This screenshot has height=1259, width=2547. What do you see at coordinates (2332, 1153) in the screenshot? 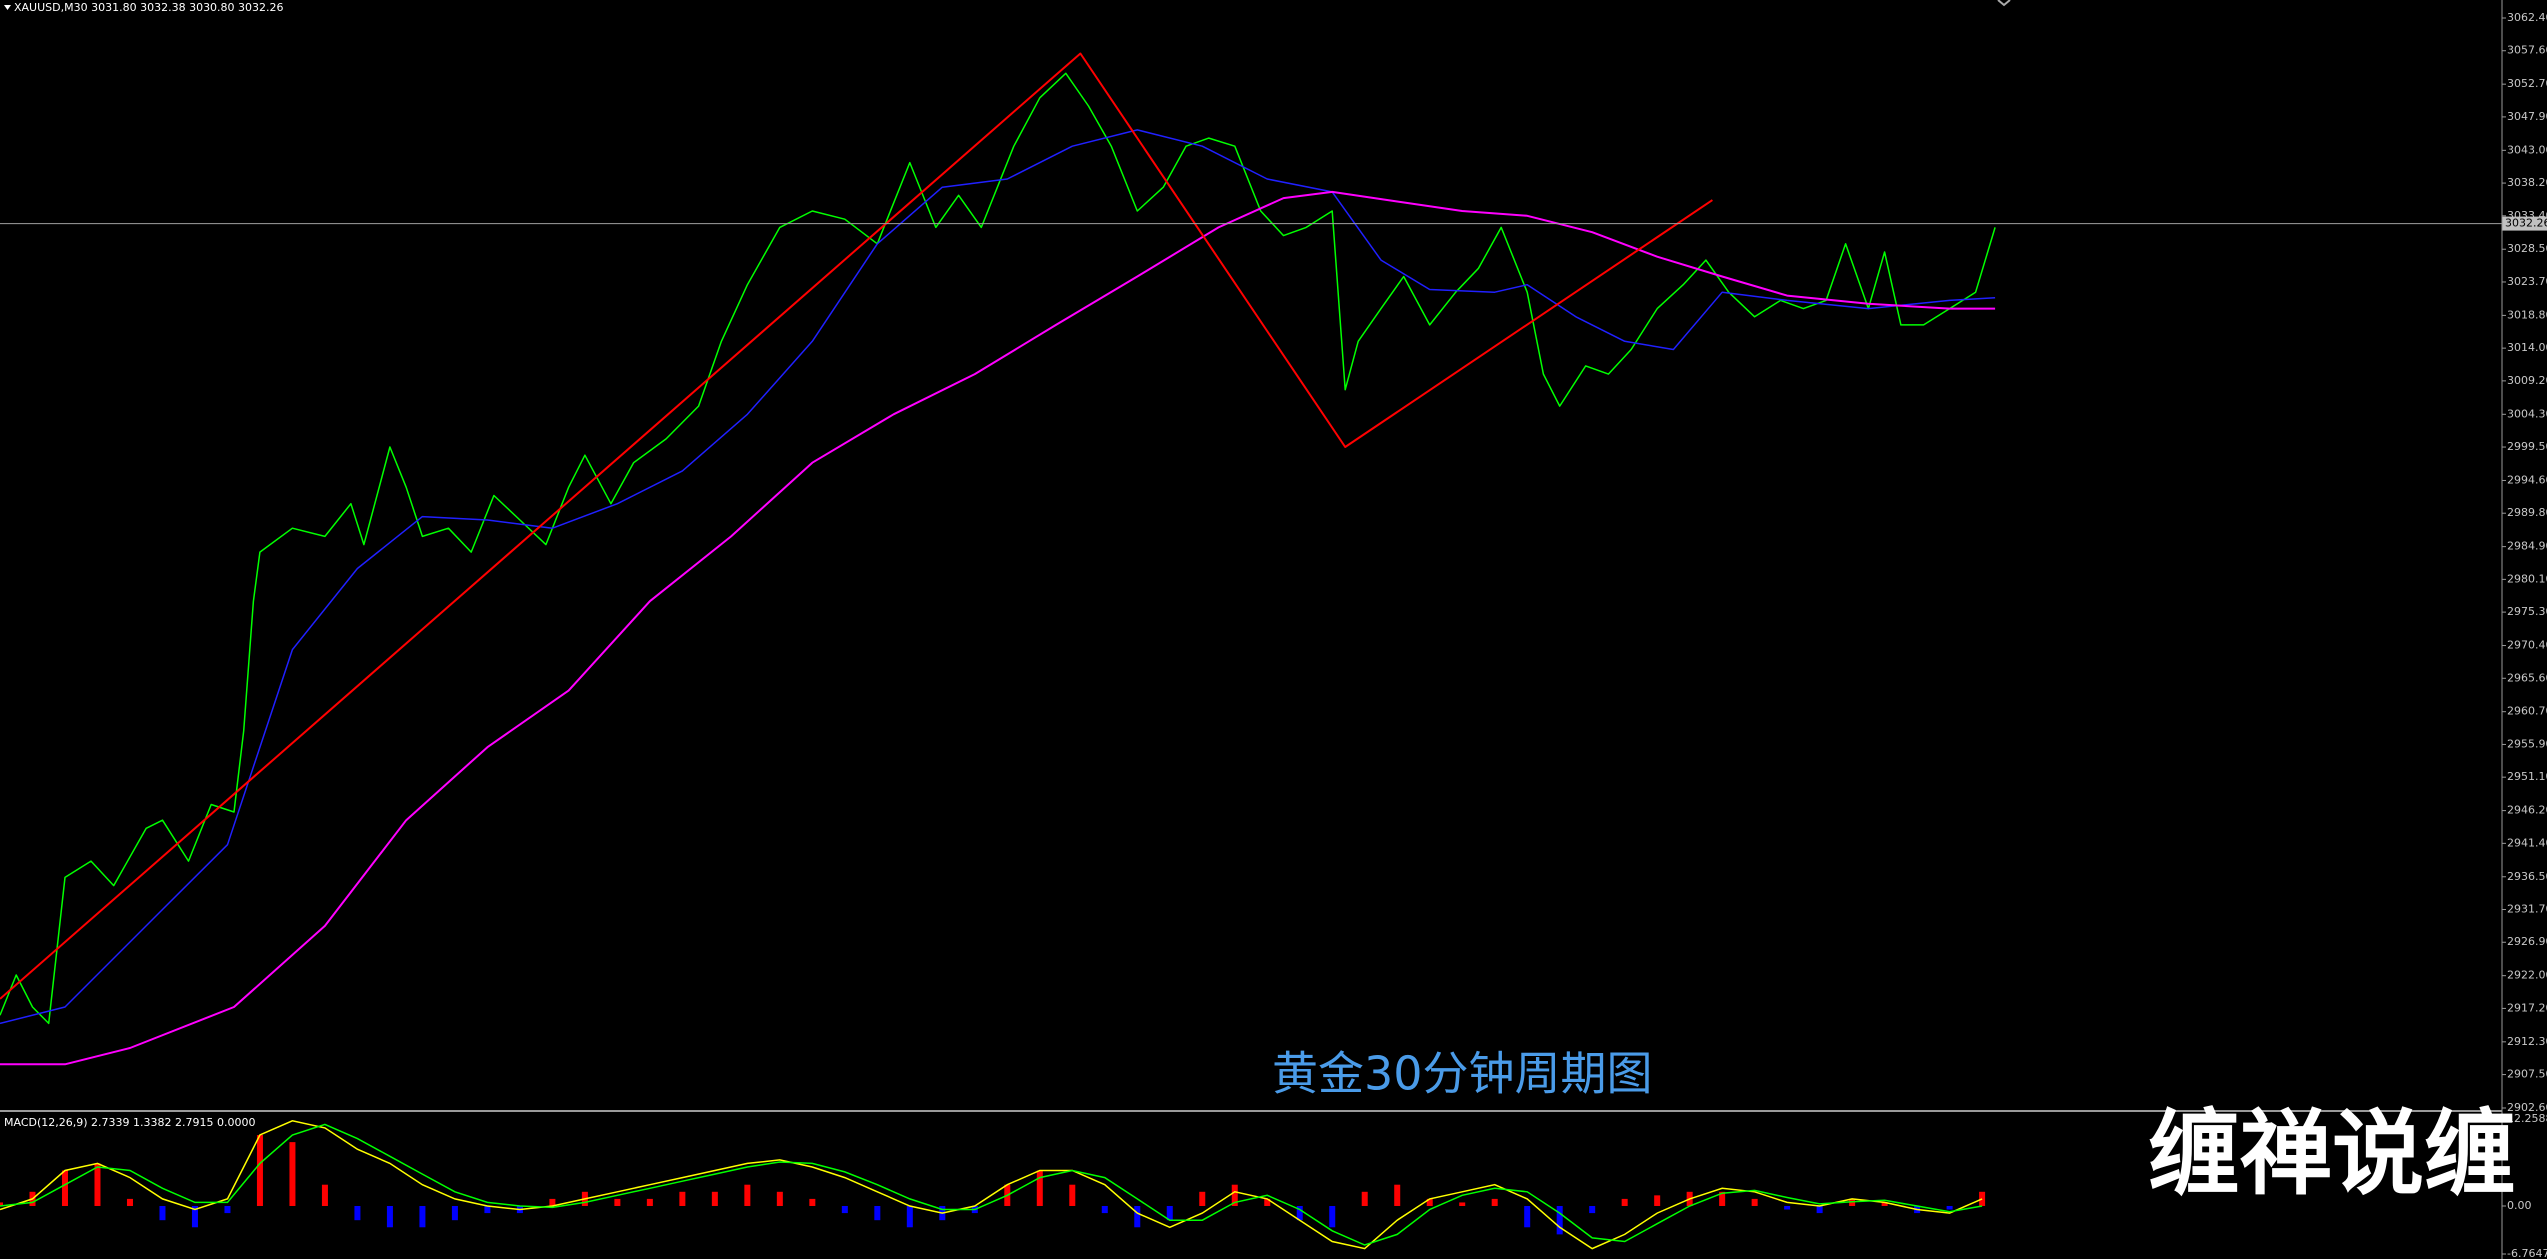
I see `watermark: 缠禅说缠` at bounding box center [2332, 1153].